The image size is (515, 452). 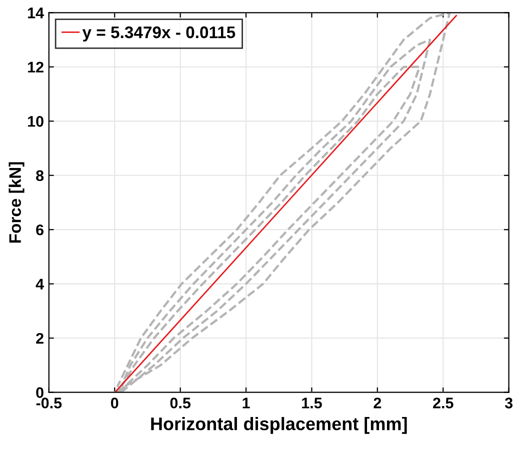 What do you see at coordinates (16, 202) in the screenshot?
I see `y-axis-title: Force [kN]` at bounding box center [16, 202].